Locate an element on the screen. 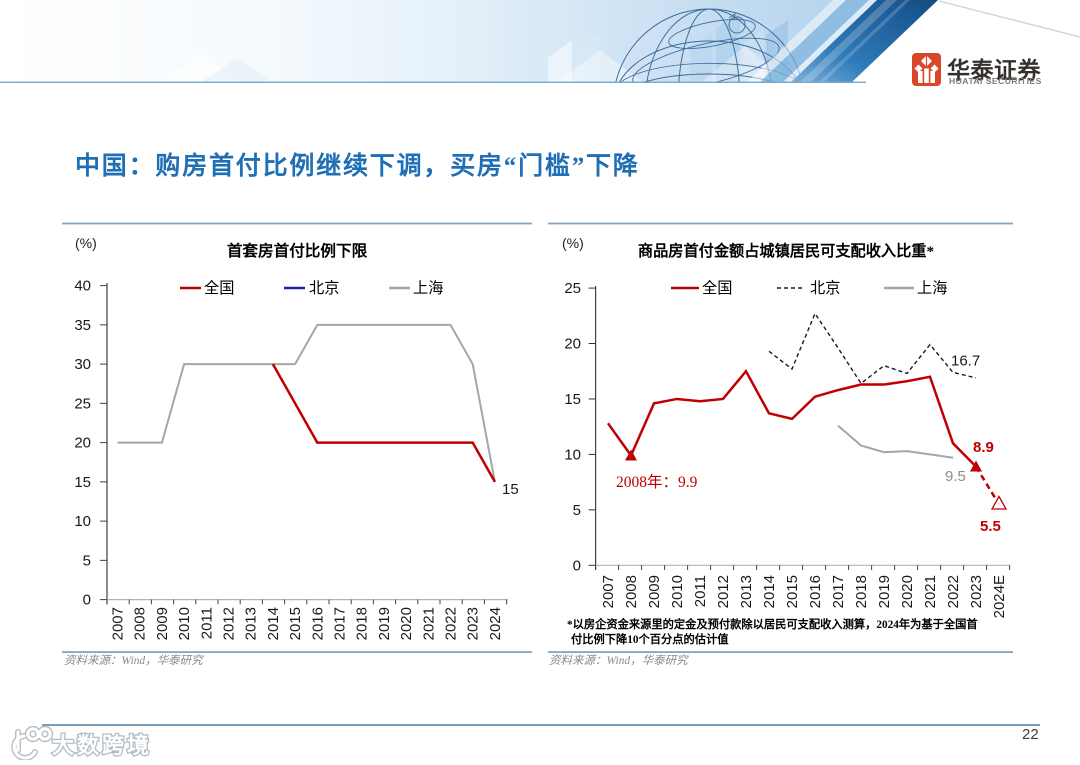 The width and height of the screenshot is (1080, 765). svg-text: 大数跨境 is located at coordinates (102, 745).